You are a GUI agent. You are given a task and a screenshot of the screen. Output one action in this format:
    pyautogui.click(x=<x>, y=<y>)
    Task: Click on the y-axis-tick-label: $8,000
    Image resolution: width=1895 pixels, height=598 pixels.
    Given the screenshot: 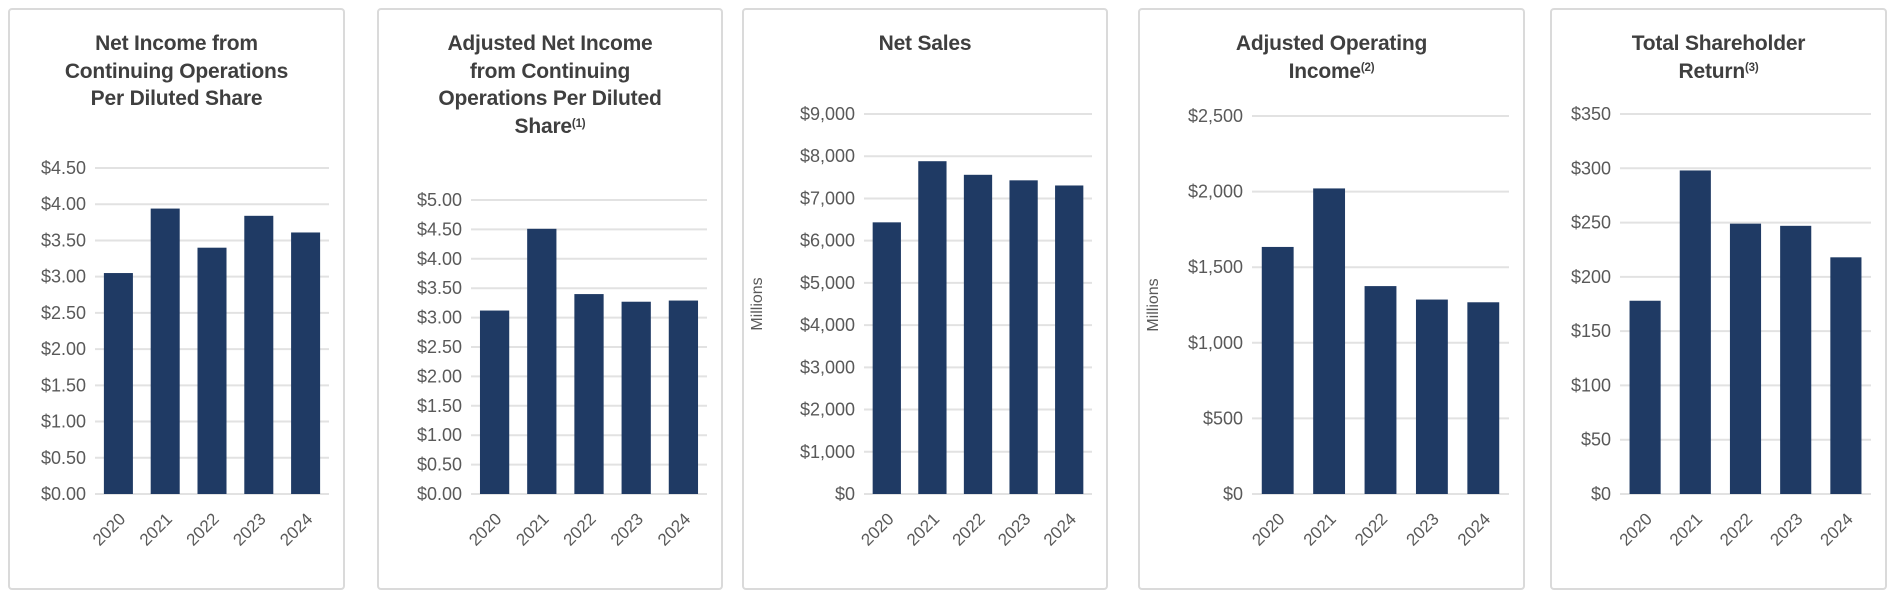 What is the action you would take?
    pyautogui.click(x=827, y=156)
    